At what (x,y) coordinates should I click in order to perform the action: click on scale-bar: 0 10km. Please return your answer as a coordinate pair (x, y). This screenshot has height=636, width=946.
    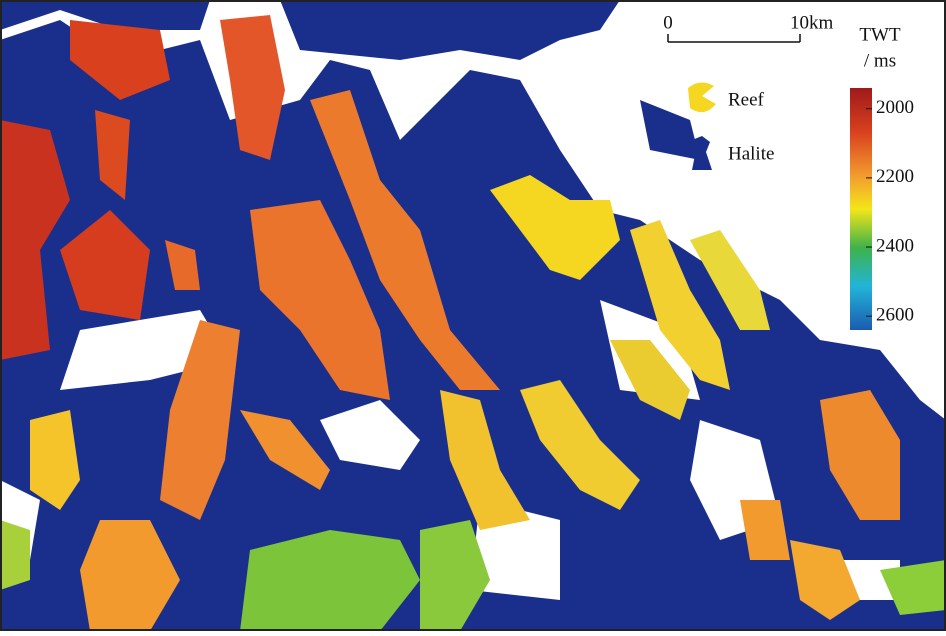
    Looking at the image, I should click on (748, 27).